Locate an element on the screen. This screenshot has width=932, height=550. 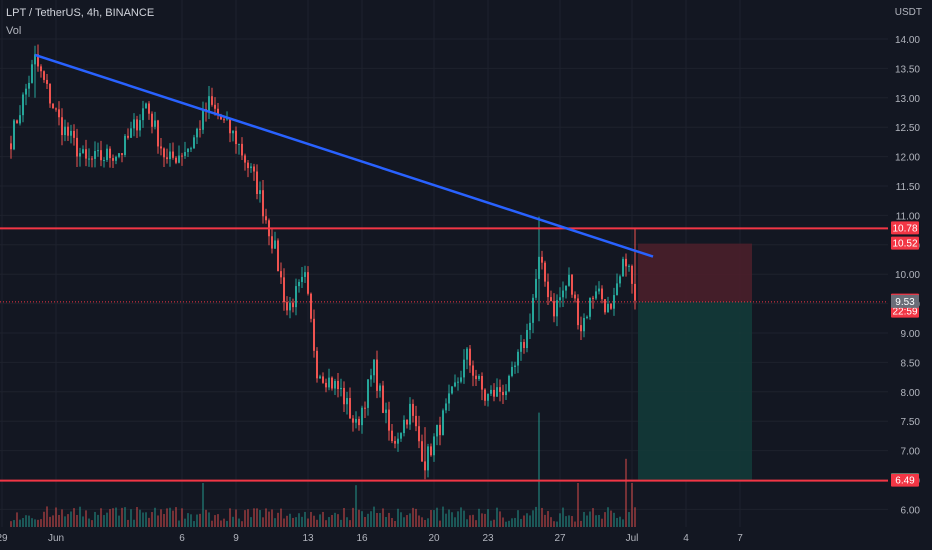
y-tick-label: 8.50 is located at coordinates (911, 363).